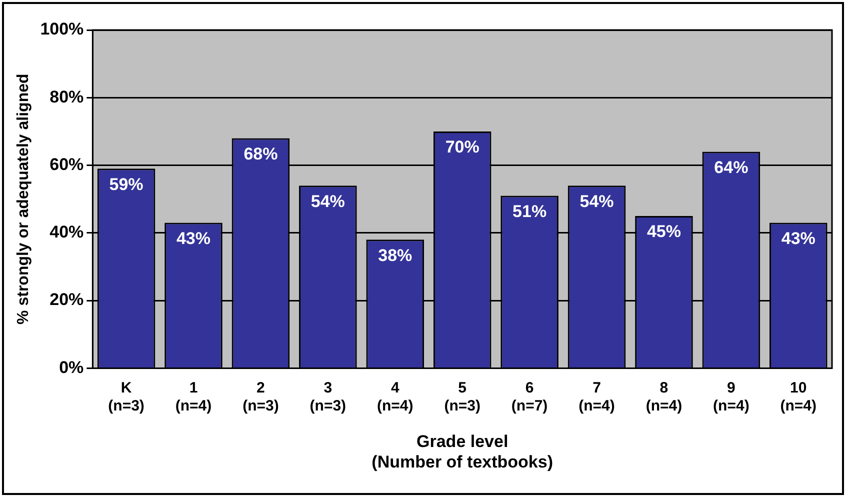 Image resolution: width=846 pixels, height=497 pixels. I want to click on y-tick-label: 100%, so click(62, 29).